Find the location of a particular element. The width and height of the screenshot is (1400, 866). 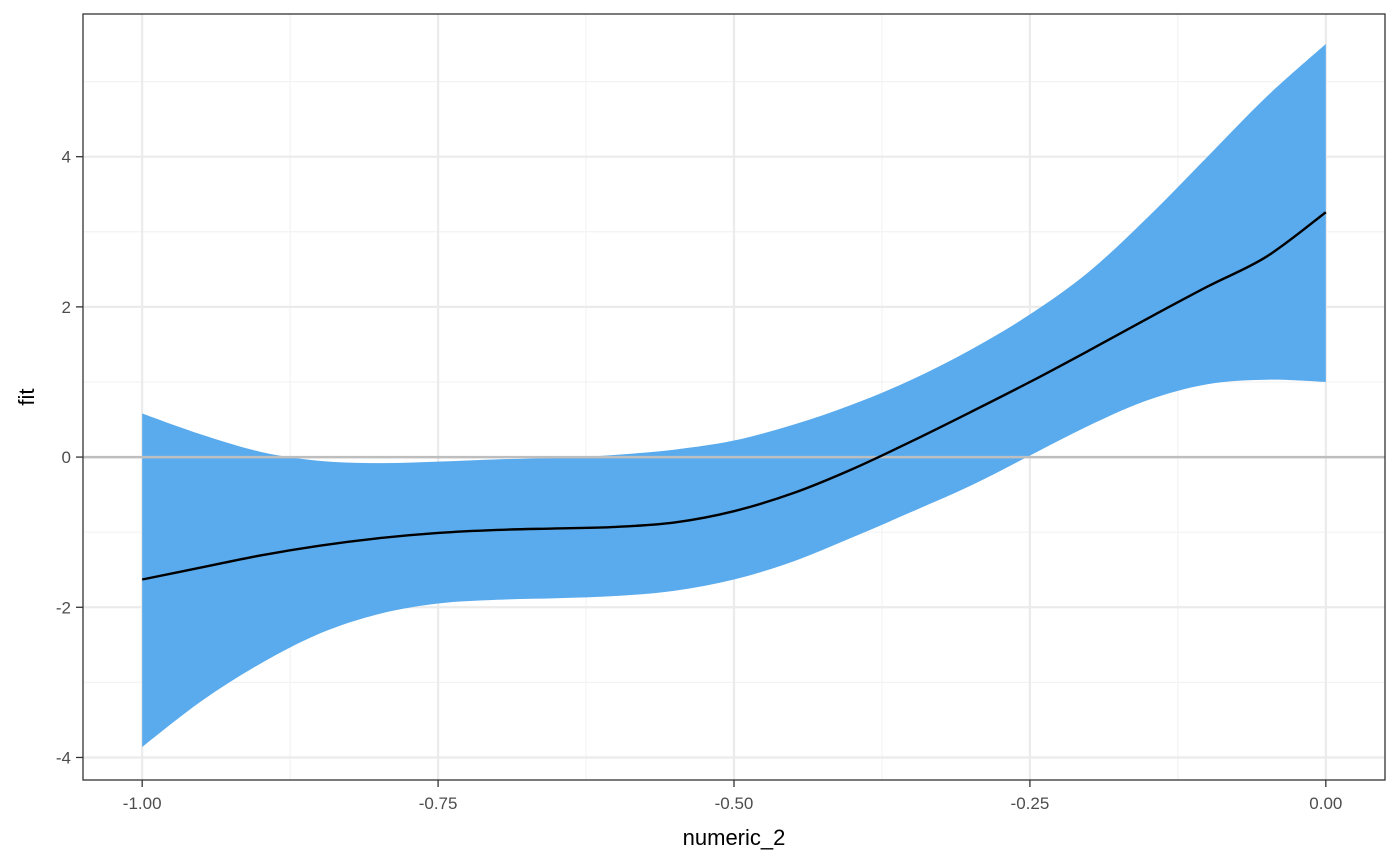

x-tick-label: -1.00 is located at coordinates (142, 803).